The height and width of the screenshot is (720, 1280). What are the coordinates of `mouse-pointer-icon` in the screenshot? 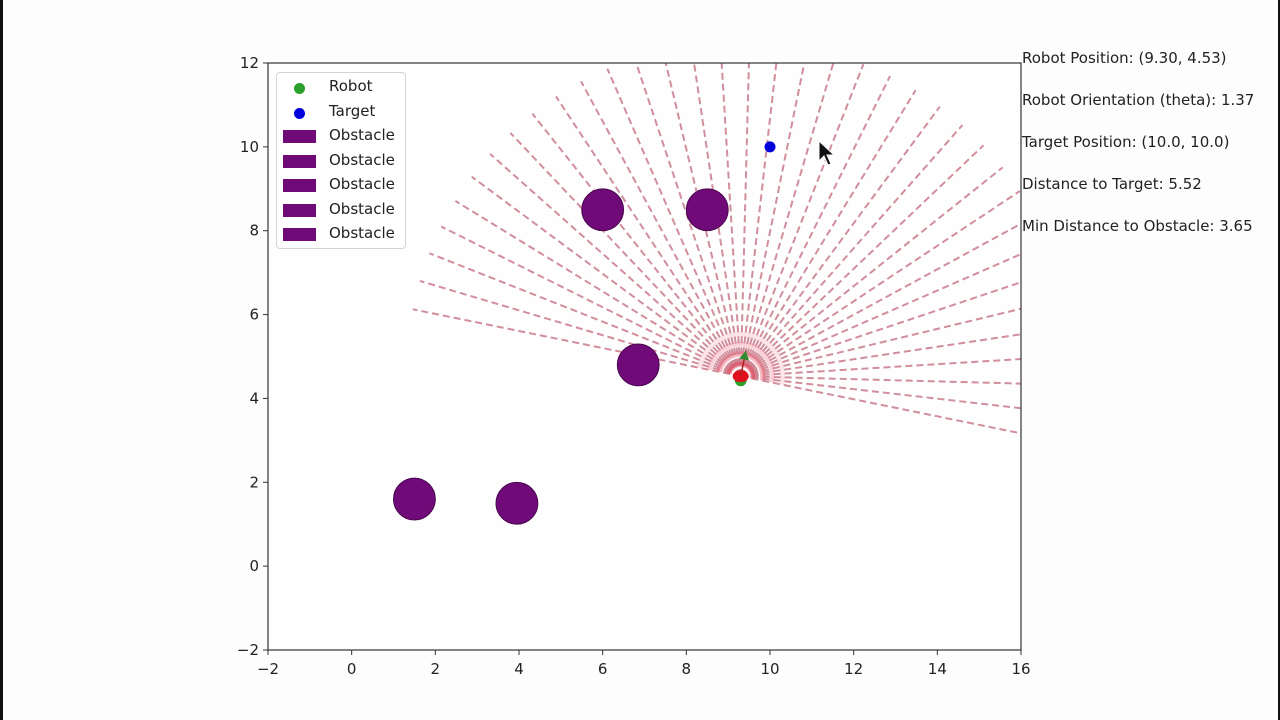 It's located at (827, 153).